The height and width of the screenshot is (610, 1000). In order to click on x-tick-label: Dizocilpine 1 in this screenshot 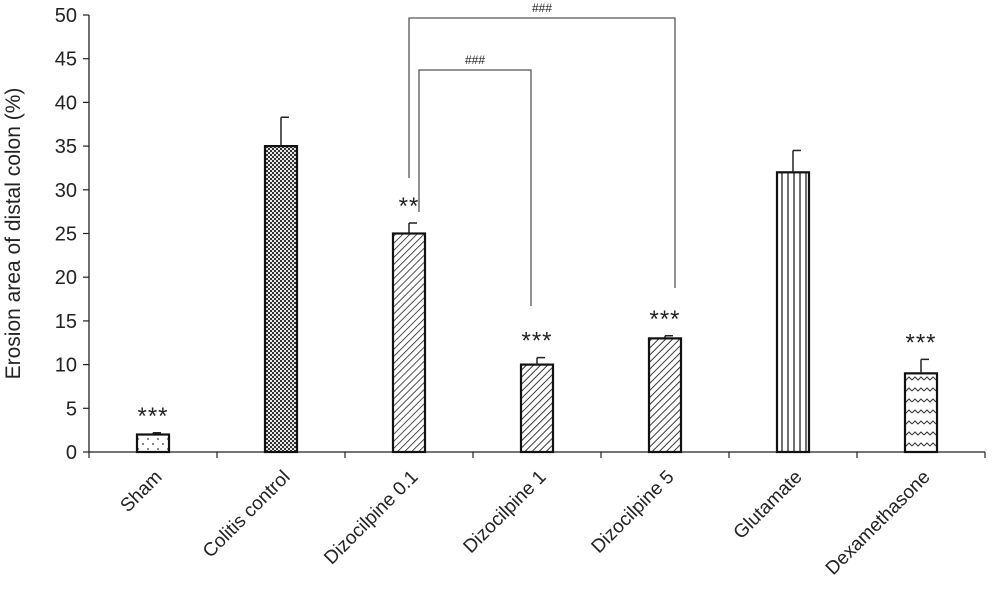, I will do `click(505, 512)`.